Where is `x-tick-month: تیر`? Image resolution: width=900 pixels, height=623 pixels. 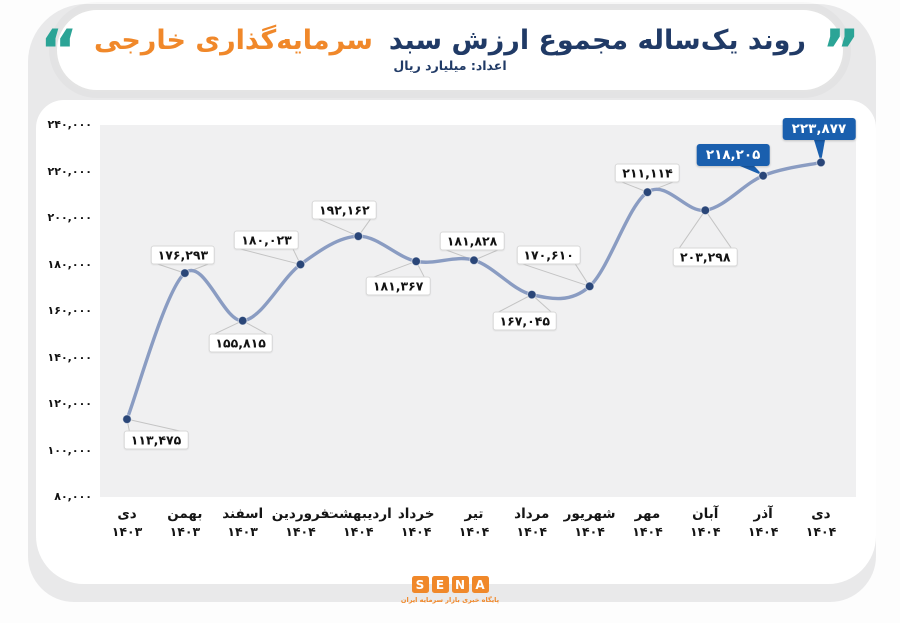 x-tick-month: تیر is located at coordinates (474, 514).